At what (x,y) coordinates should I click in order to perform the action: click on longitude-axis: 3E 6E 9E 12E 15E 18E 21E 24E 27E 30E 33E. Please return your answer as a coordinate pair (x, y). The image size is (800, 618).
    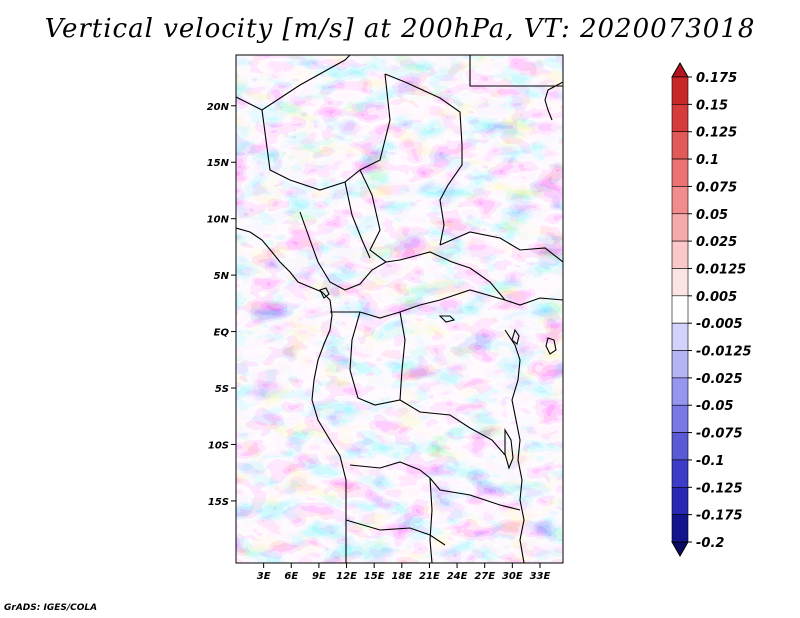
    Looking at the image, I should click on (404, 572).